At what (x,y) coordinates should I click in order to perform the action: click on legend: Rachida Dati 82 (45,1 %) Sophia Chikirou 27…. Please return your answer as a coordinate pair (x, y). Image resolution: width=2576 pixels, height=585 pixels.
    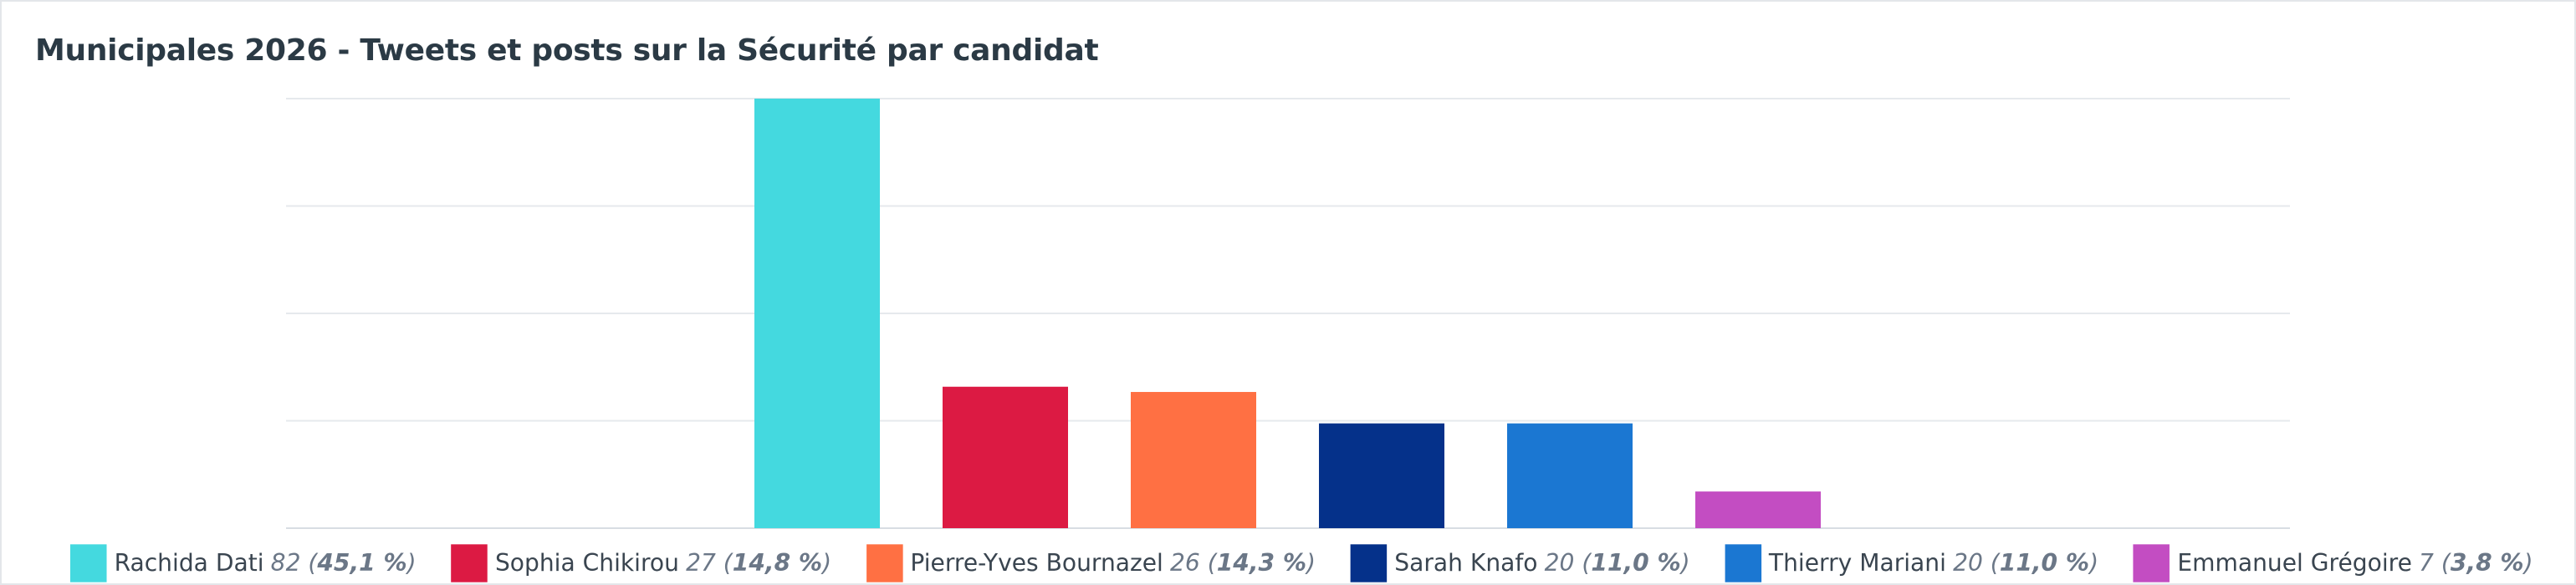
    Looking at the image, I should click on (1319, 563).